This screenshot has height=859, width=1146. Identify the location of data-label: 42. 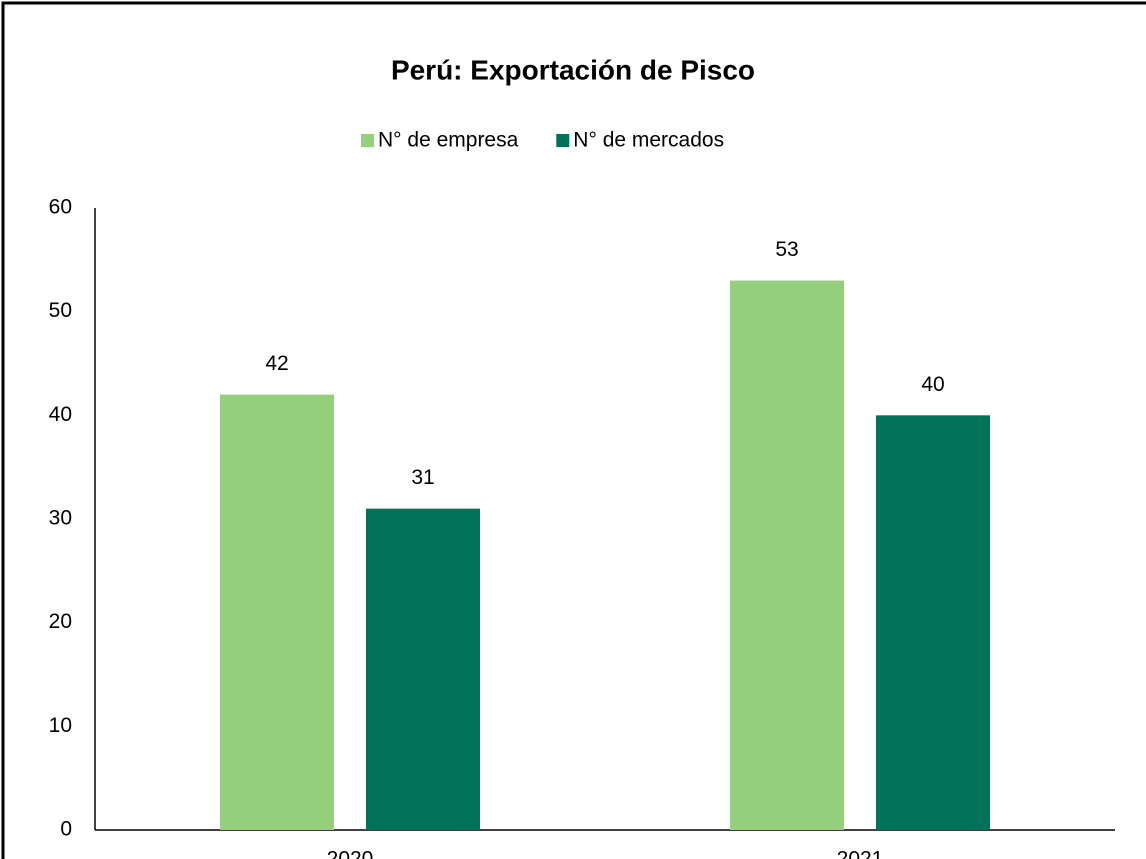
(276, 363).